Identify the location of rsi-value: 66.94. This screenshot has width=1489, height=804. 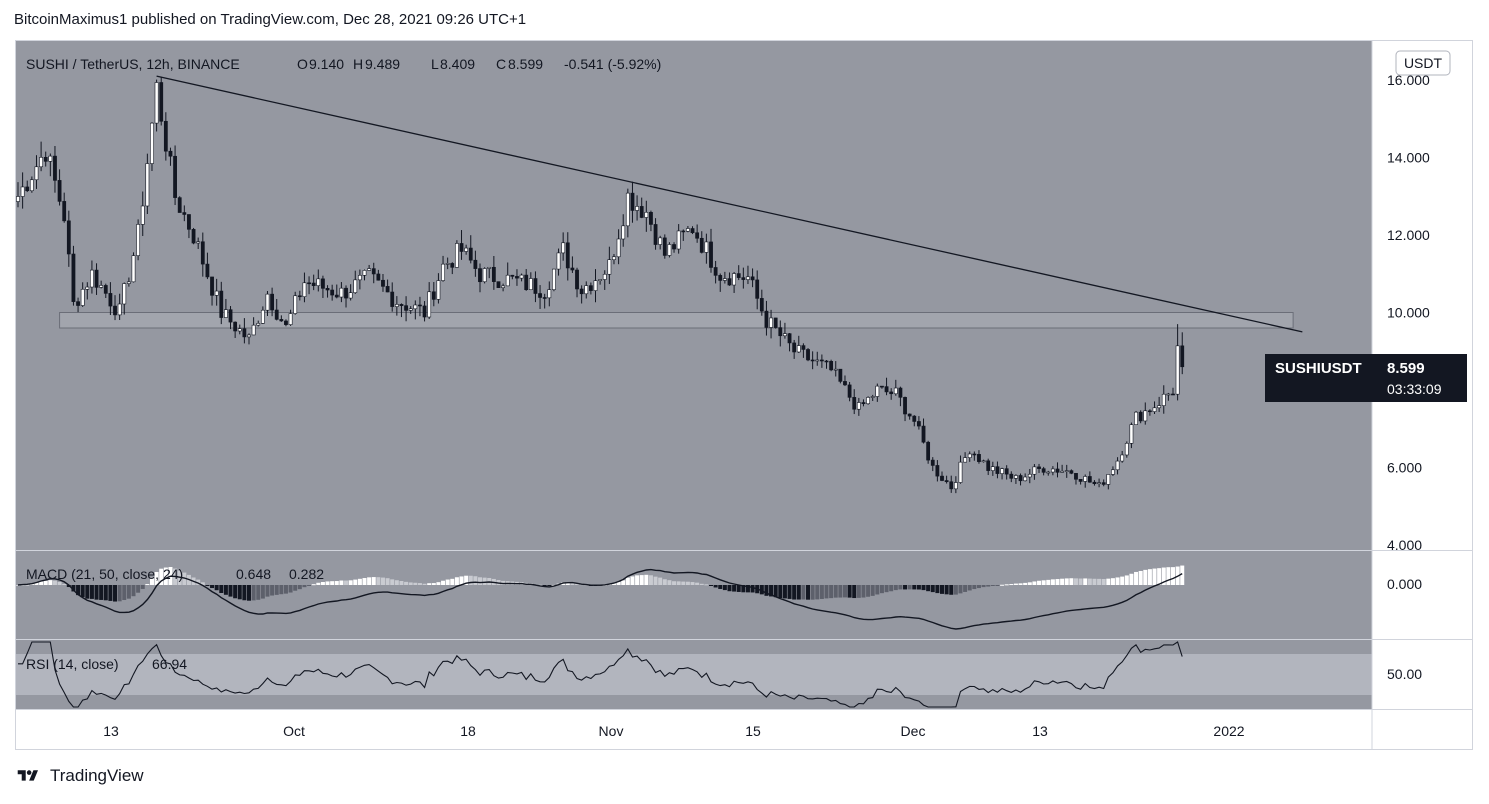
(169, 664).